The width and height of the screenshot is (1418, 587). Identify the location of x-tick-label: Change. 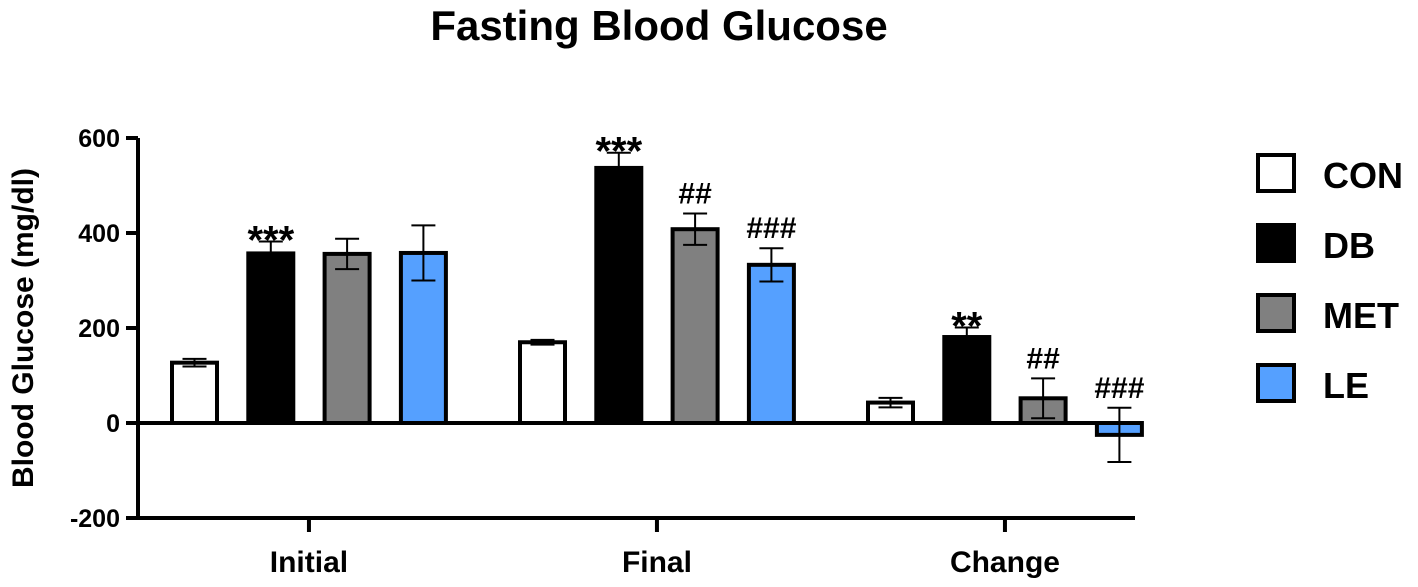
(1005, 562).